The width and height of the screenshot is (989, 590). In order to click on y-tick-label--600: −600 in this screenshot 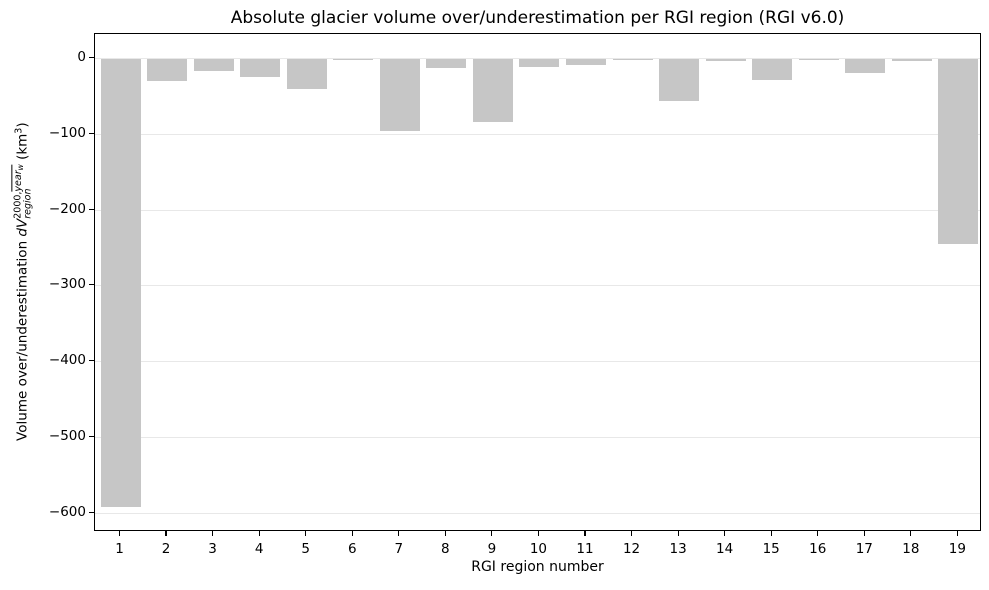, I will do `click(67, 511)`.